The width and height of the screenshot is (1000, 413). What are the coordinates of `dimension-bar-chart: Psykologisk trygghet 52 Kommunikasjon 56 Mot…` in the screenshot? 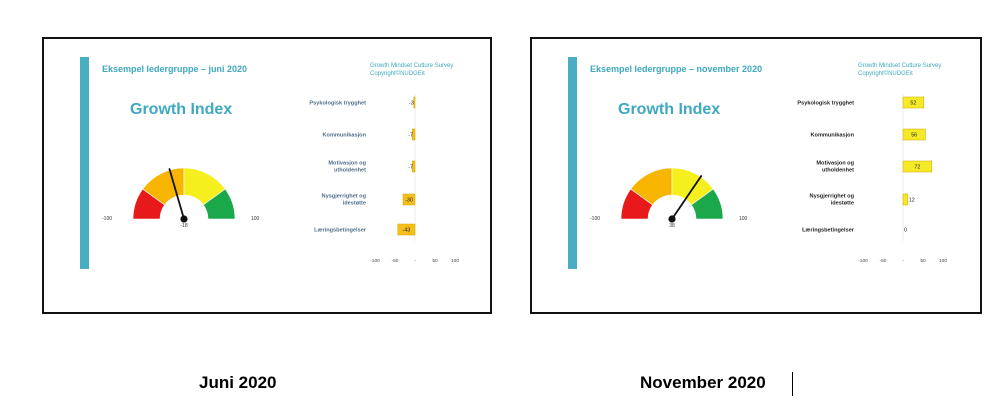 It's located at (872, 179).